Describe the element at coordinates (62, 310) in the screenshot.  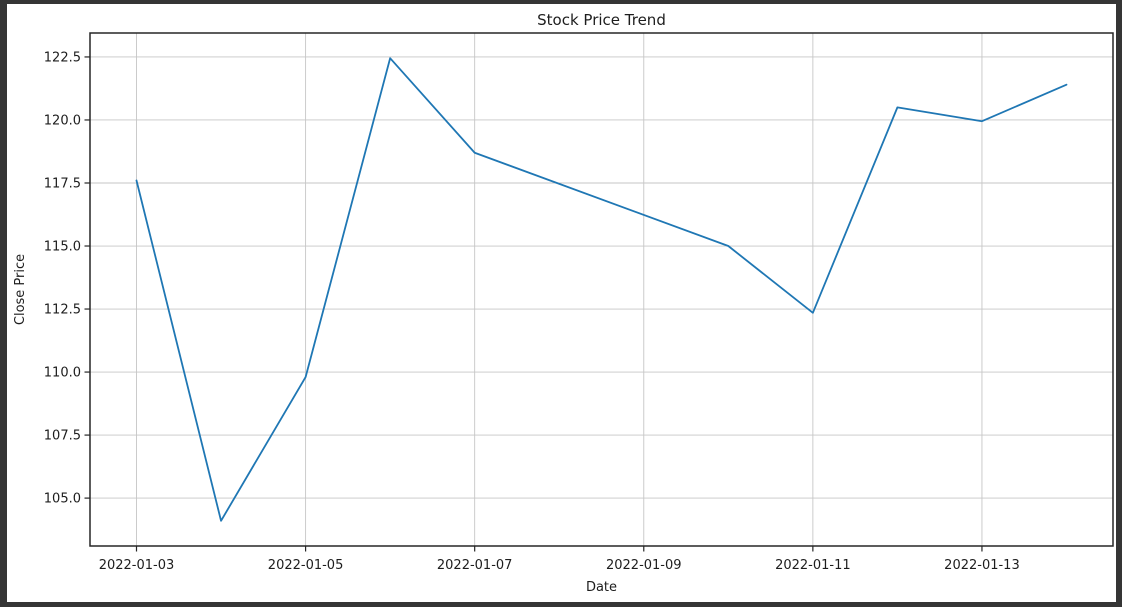
I see `y-tick-label: 112.5` at that location.